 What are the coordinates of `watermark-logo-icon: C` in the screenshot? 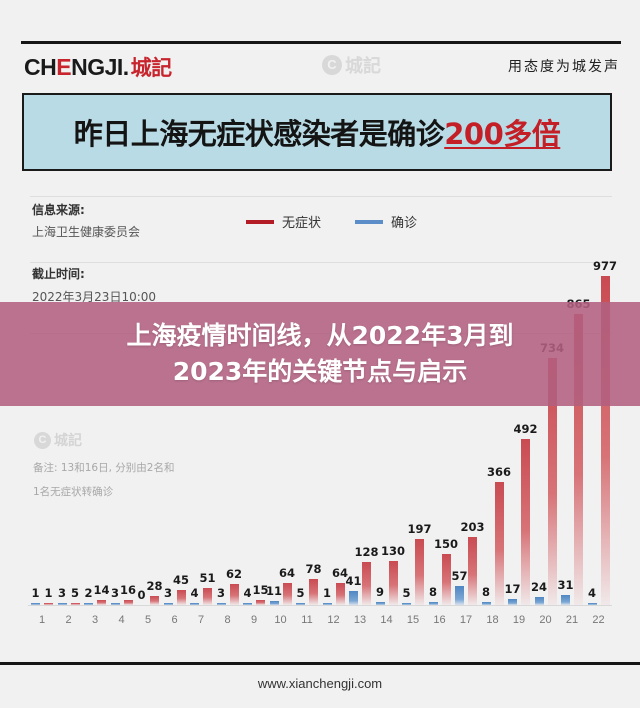 It's located at (332, 65).